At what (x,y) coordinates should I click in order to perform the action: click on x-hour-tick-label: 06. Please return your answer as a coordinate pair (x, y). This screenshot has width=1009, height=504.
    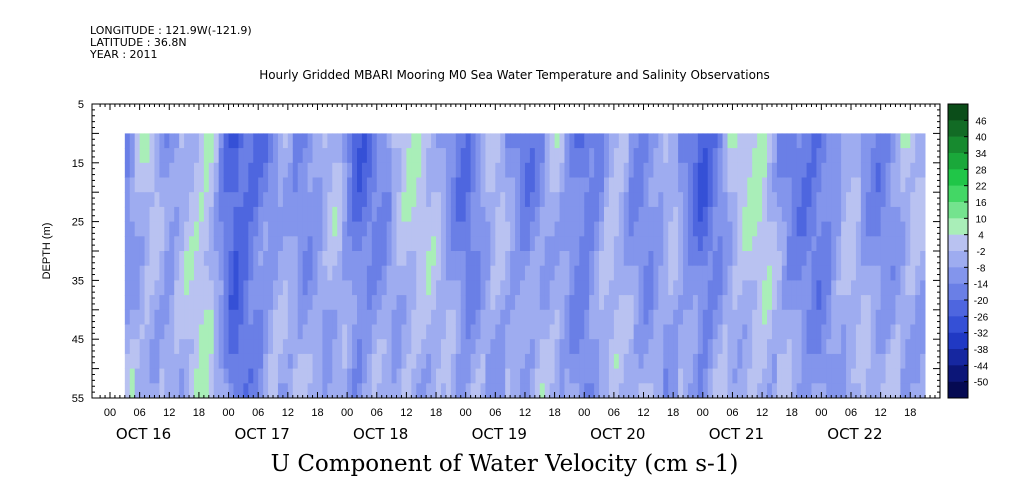
    Looking at the image, I should click on (614, 413).